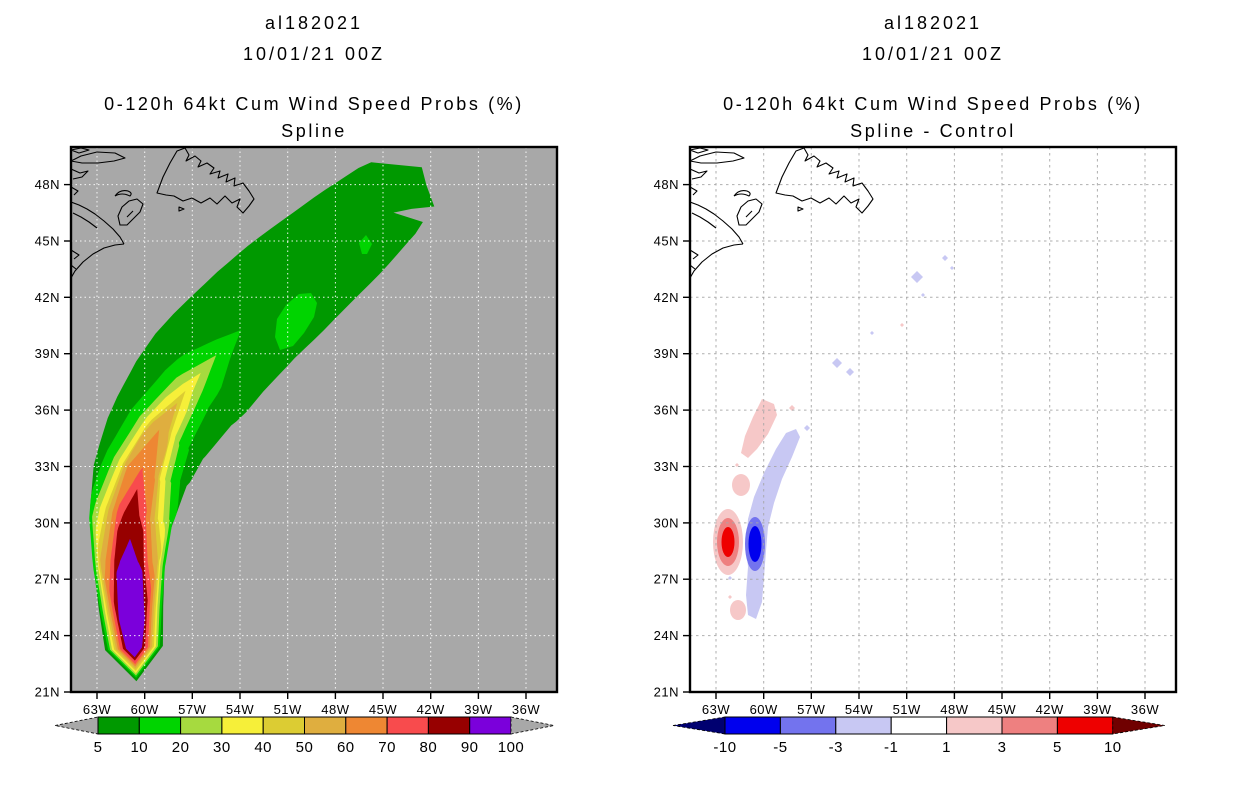 The width and height of the screenshot is (1236, 800). Describe the element at coordinates (511, 747) in the screenshot. I see `colorbar-label: 100` at that location.